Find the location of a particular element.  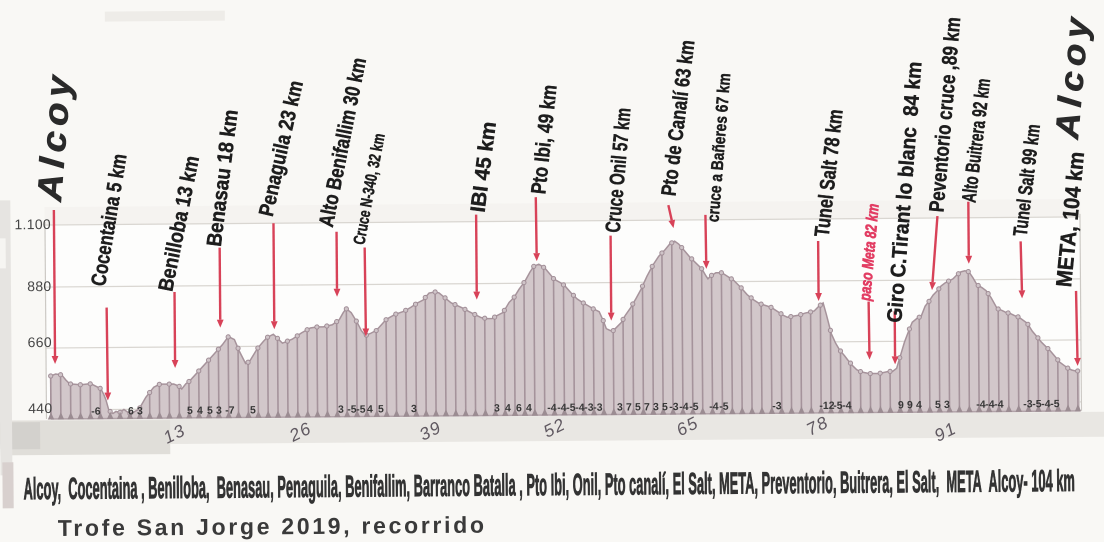

svg-text: -7 is located at coordinates (230, 411).